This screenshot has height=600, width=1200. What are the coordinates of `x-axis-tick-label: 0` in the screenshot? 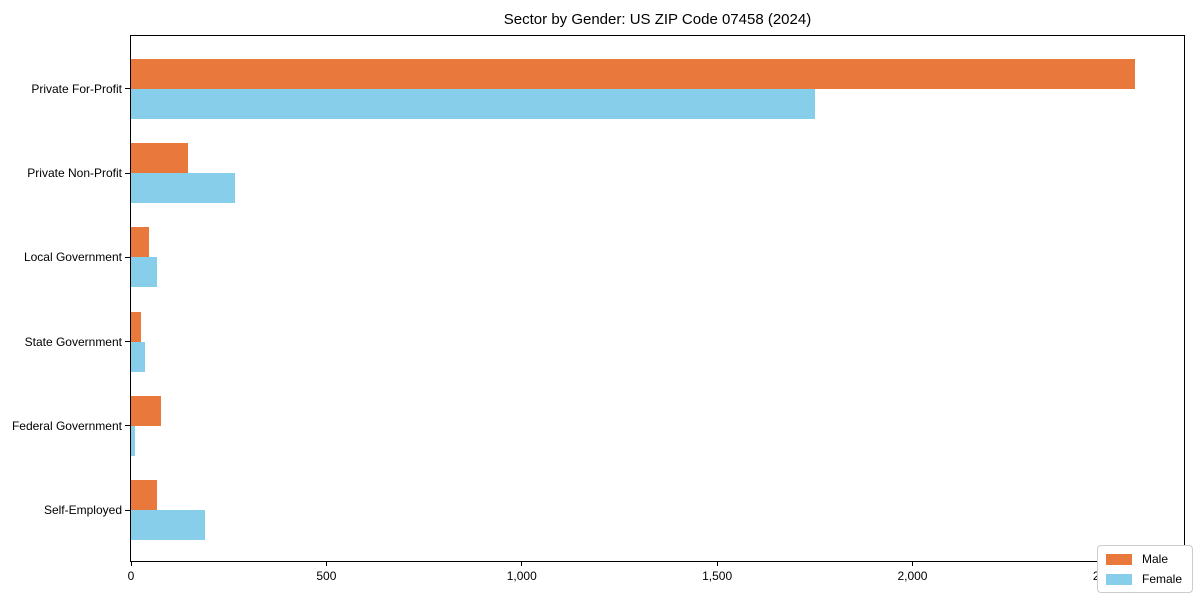 It's located at (131, 576).